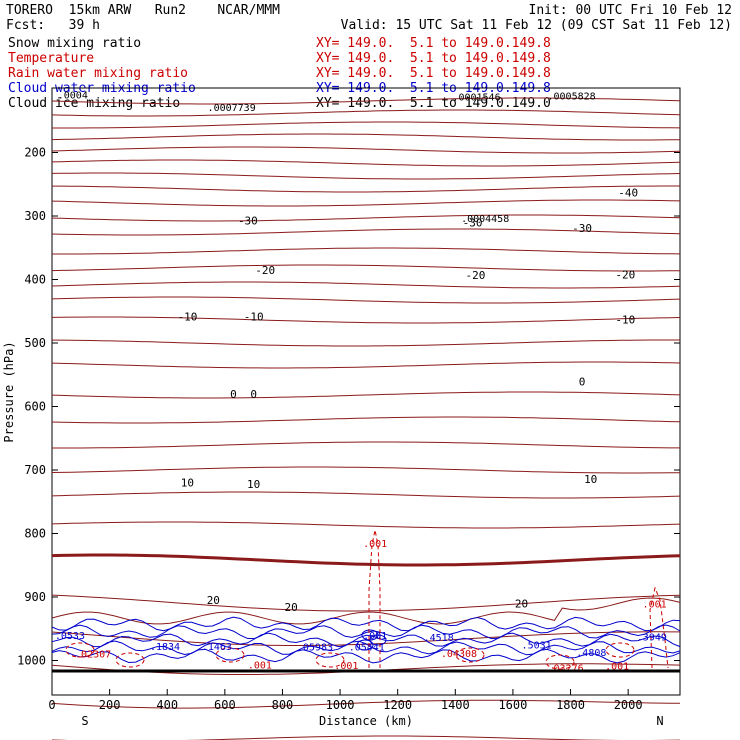 This screenshot has height=740, width=740. What do you see at coordinates (53, 25) in the screenshot?
I see `forecast-hour: Fcst: 39 h` at bounding box center [53, 25].